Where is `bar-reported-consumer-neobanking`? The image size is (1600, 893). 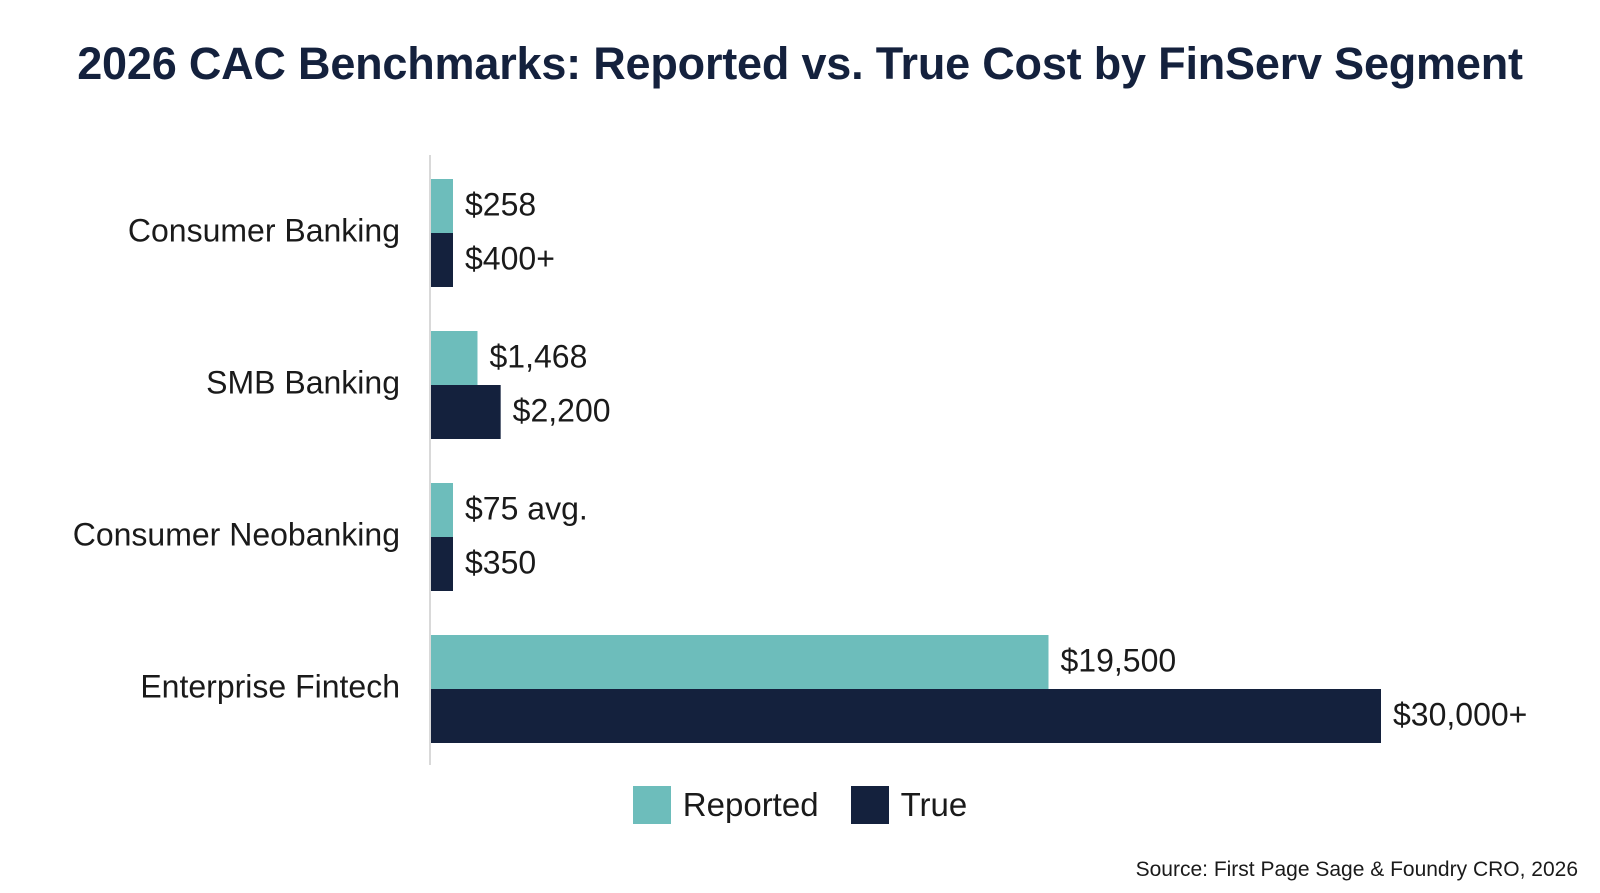 bar-reported-consumer-neobanking is located at coordinates (442, 510).